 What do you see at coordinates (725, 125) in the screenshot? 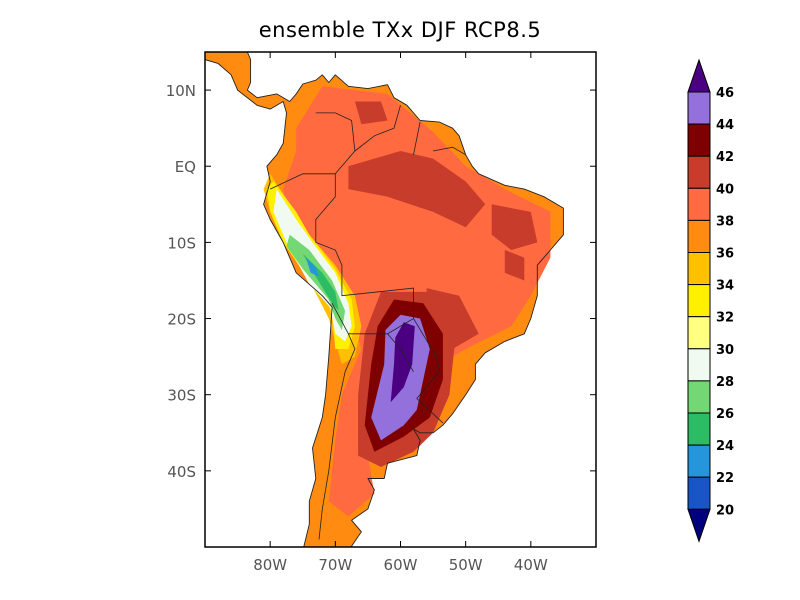
I see `colorbar-label: 44` at bounding box center [725, 125].